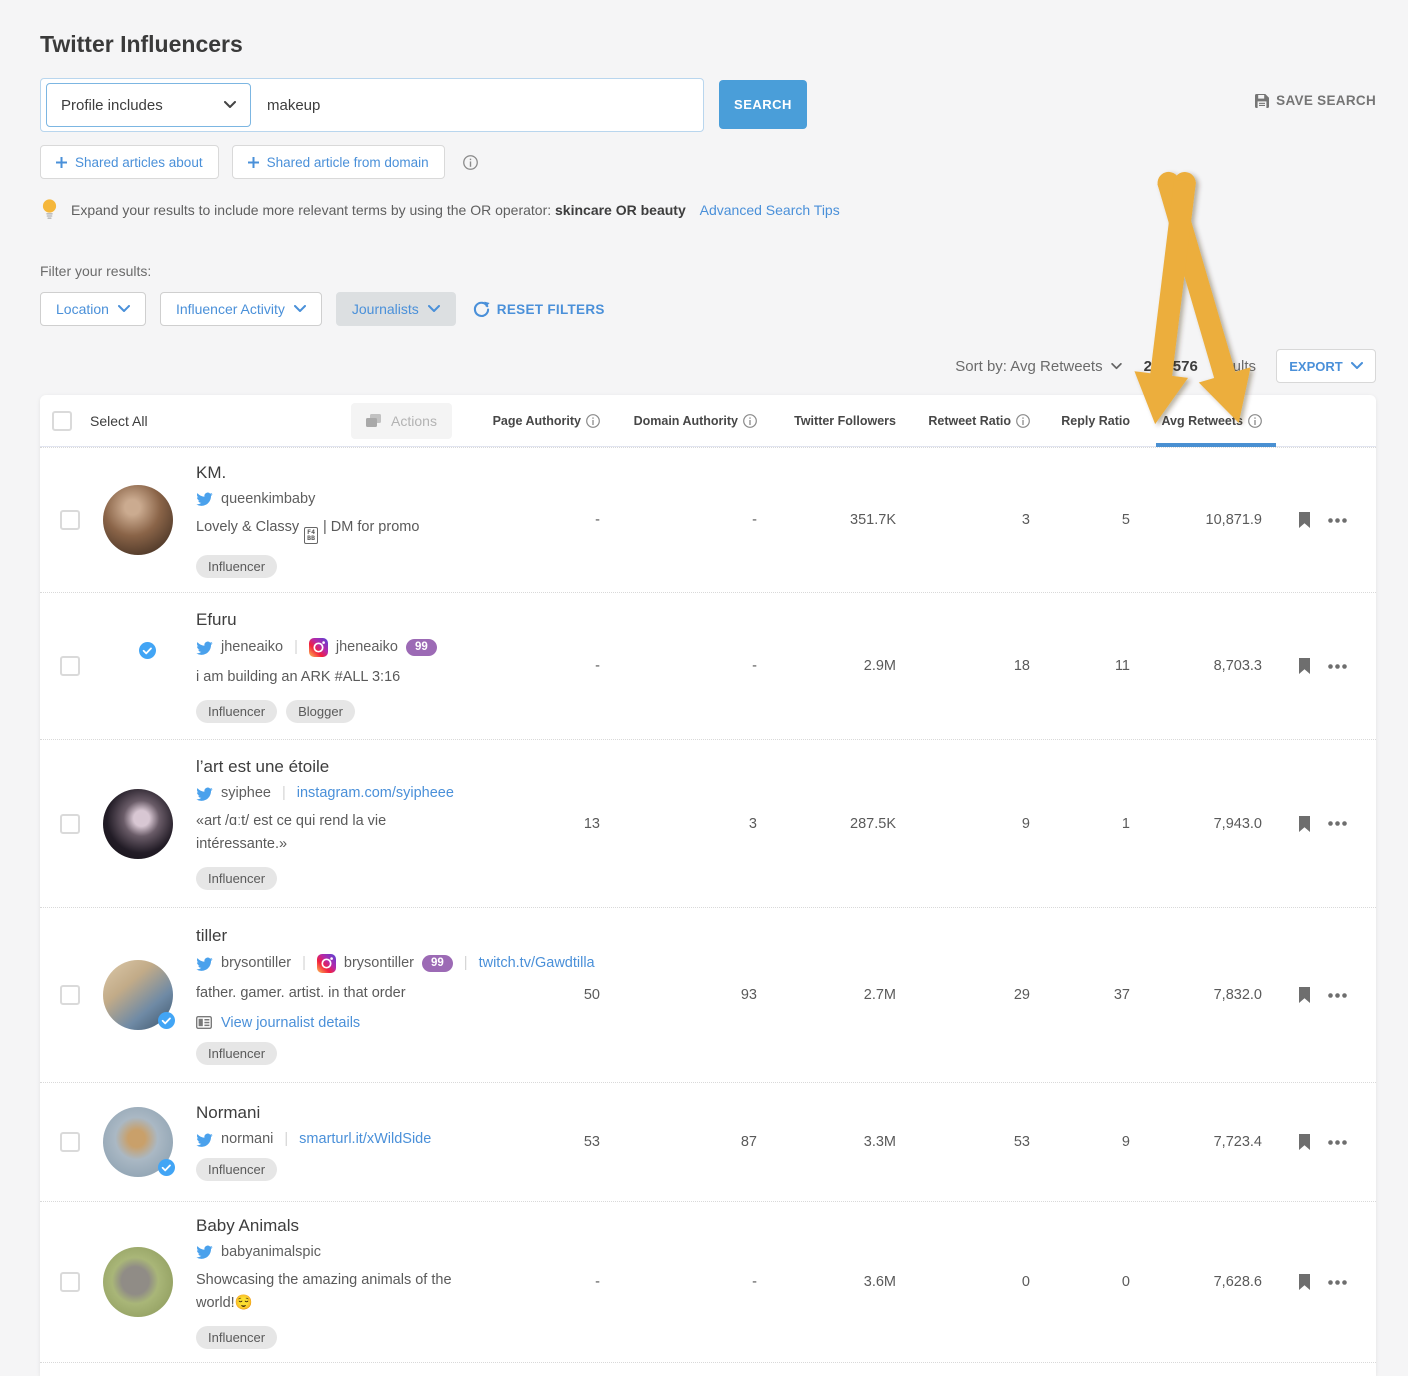  I want to click on column-header-reply-ratio: Reply Ratio, so click(1095, 420).